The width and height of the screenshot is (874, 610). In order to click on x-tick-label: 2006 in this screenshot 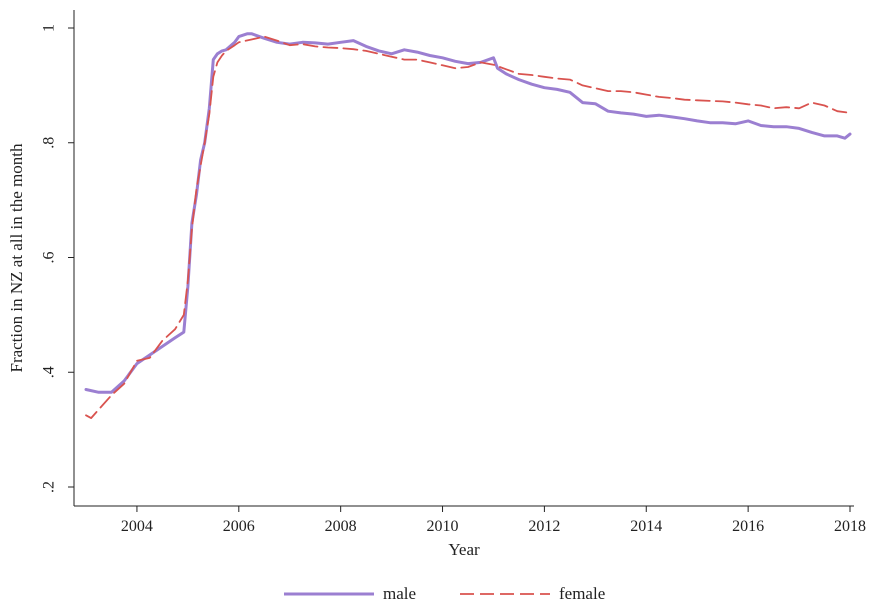, I will do `click(239, 526)`.